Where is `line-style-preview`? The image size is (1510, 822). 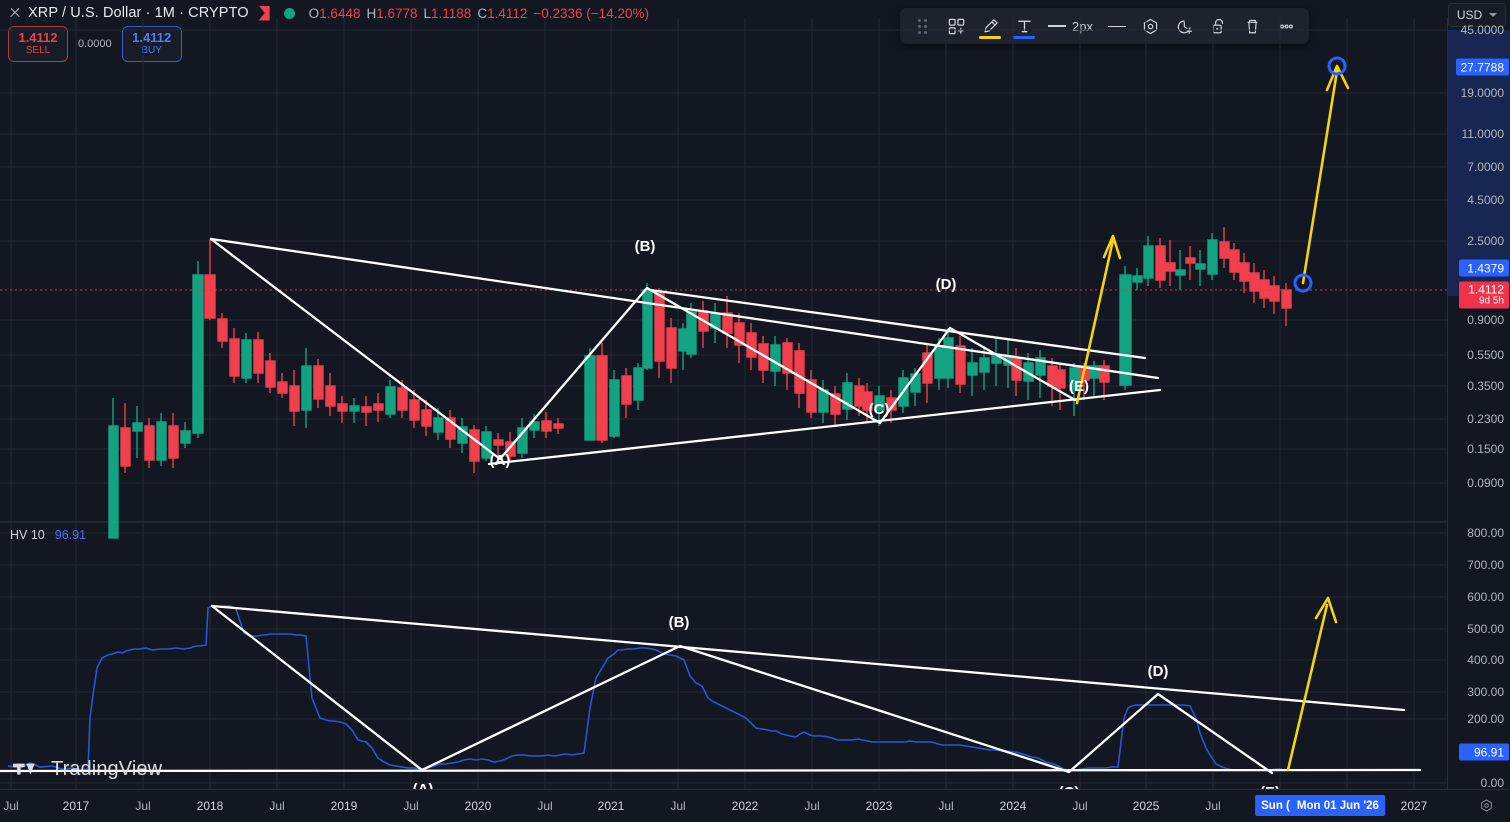
line-style-preview is located at coordinates (1116, 26).